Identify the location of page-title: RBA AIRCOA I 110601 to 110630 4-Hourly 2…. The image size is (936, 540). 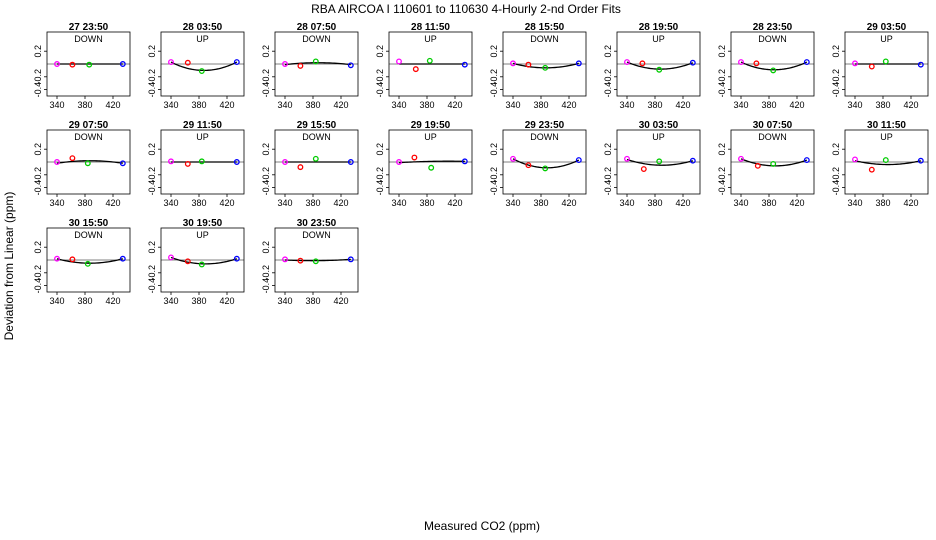
(466, 9).